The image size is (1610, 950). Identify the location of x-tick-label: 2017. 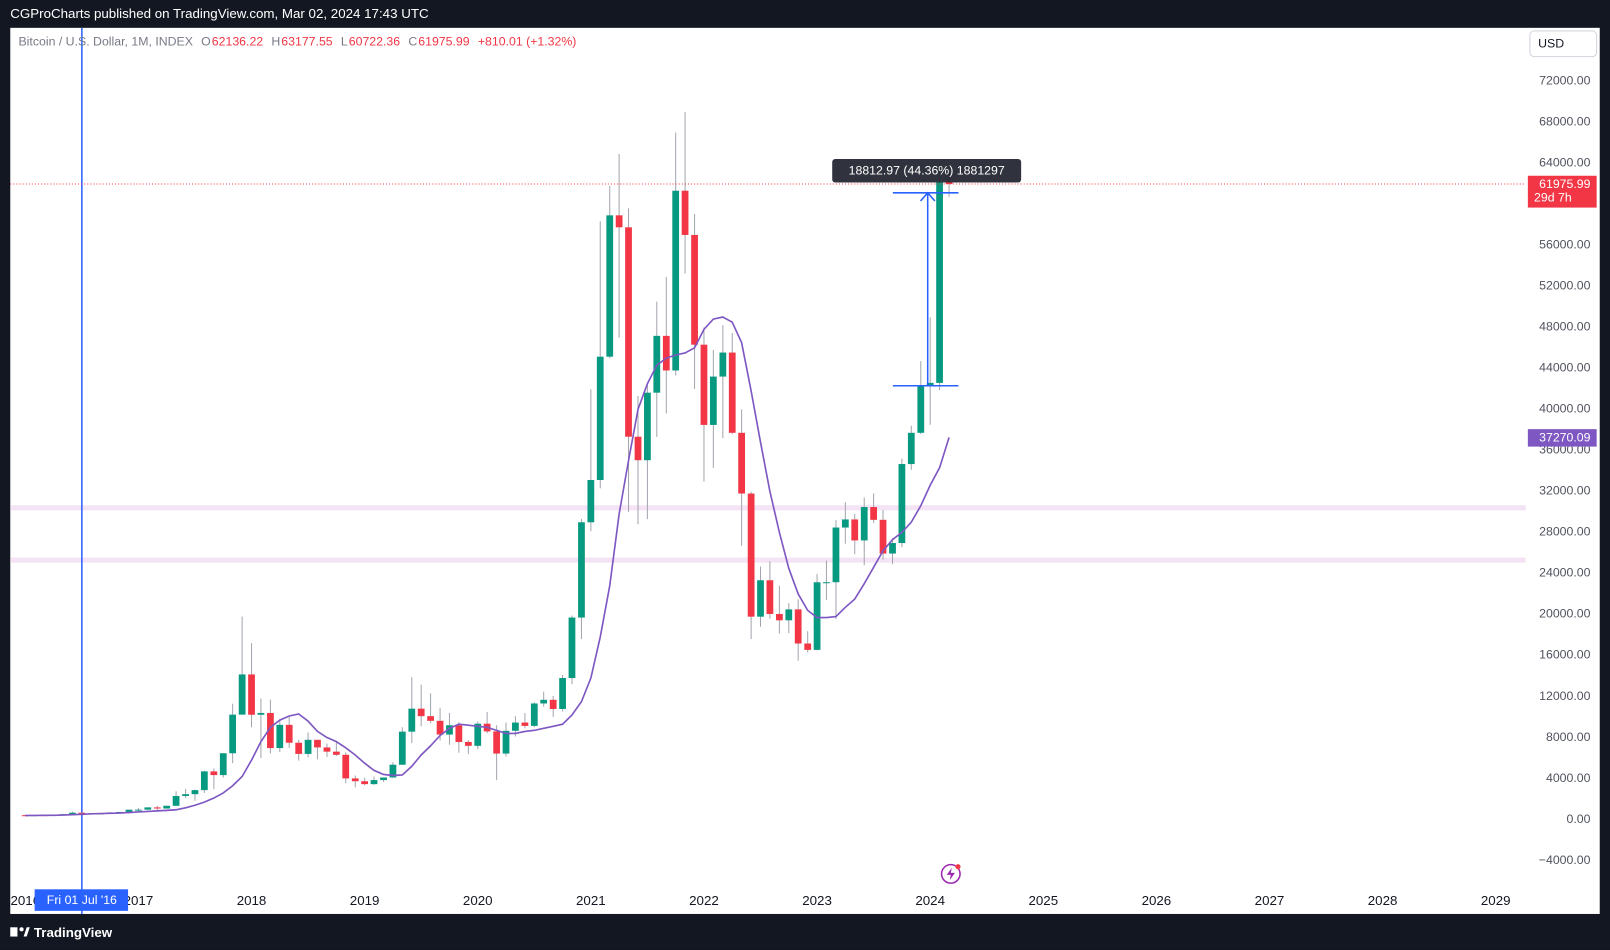
(139, 900).